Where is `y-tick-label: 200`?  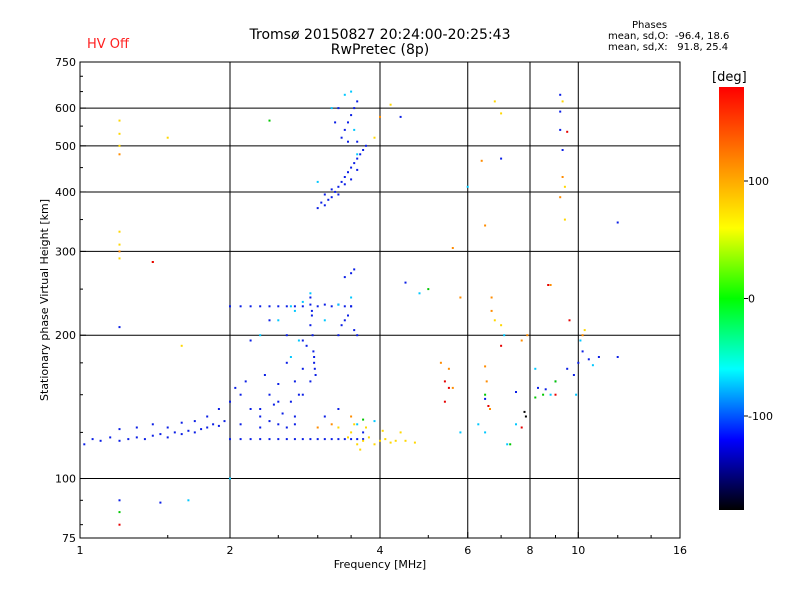 y-tick-label: 200 is located at coordinates (65, 335).